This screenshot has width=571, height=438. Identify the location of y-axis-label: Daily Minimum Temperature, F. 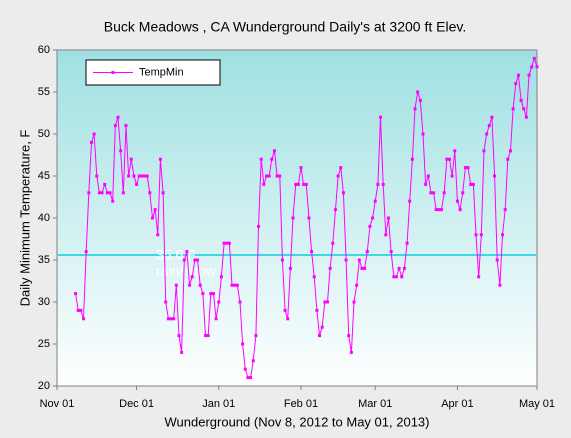
(24, 218).